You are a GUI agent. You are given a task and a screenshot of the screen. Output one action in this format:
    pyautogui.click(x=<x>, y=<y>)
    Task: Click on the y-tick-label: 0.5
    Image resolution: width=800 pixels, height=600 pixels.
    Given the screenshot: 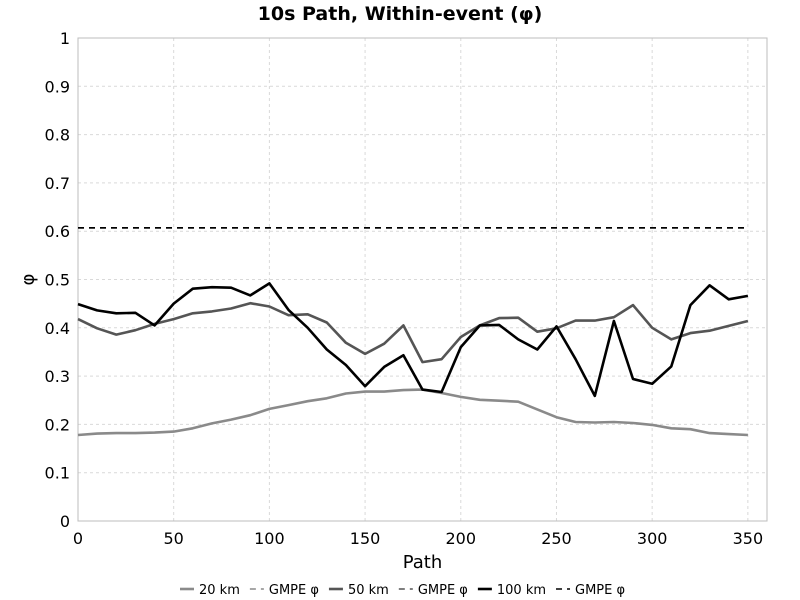 What is the action you would take?
    pyautogui.click(x=57, y=280)
    